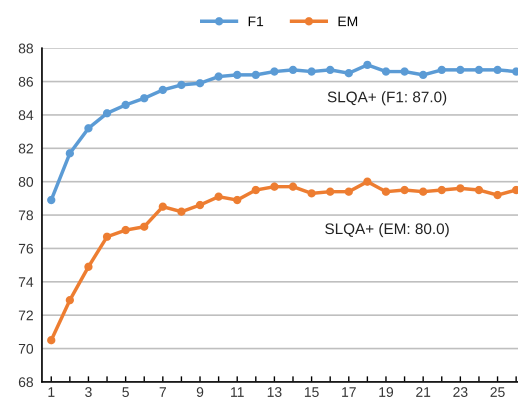  Describe the element at coordinates (25, 149) in the screenshot. I see `y-tick-label: 82` at that location.